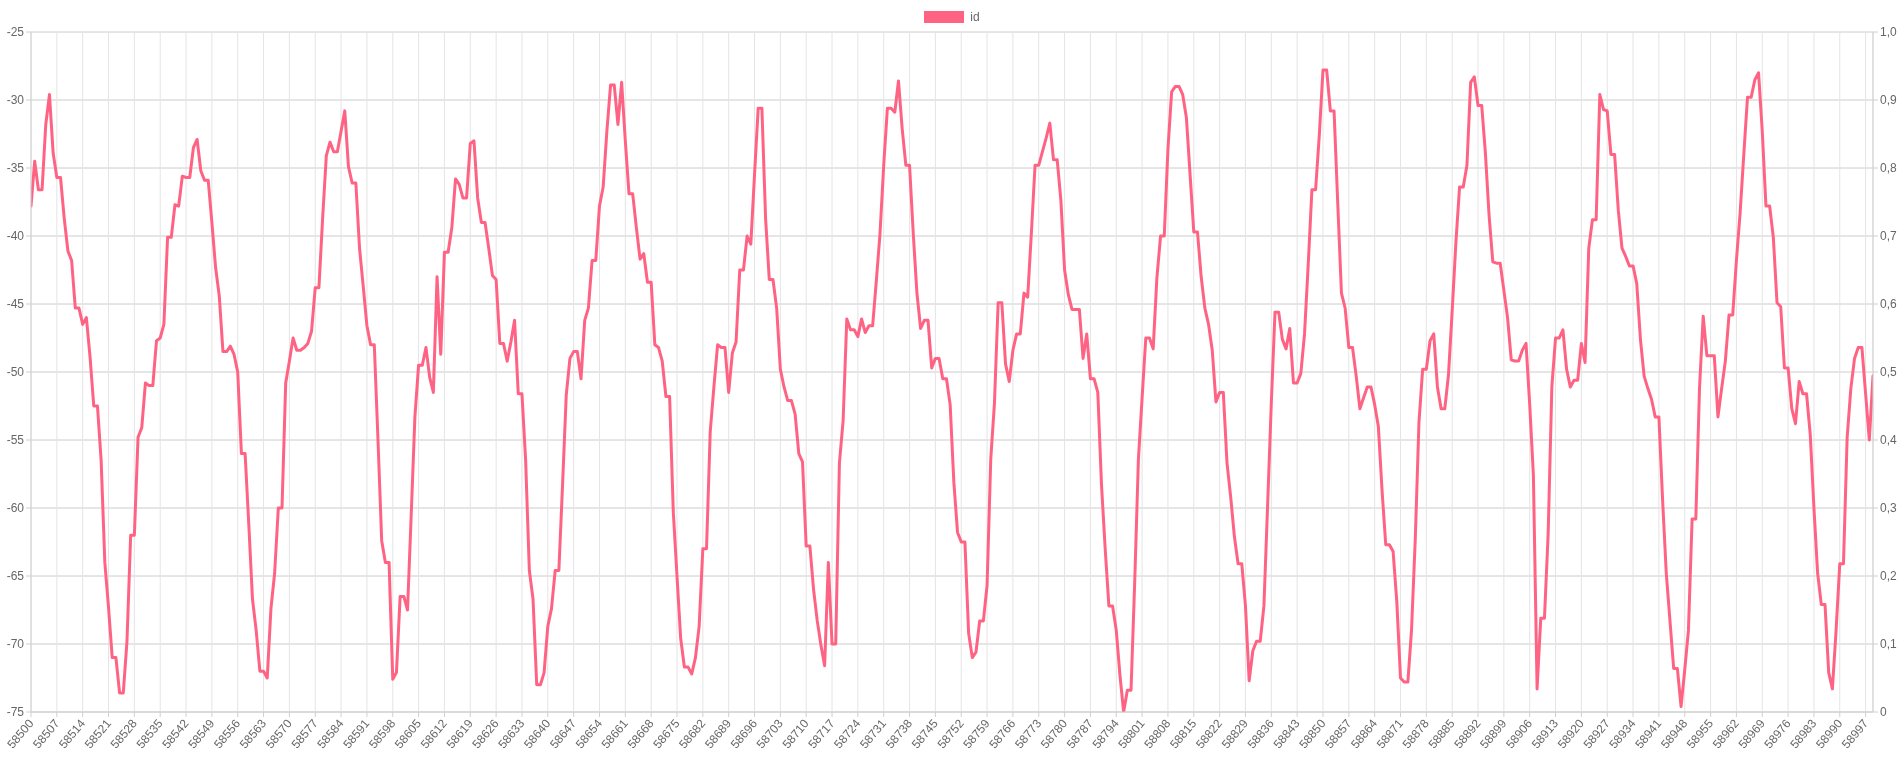 The image size is (1904, 761). Describe the element at coordinates (15, 508) in the screenshot. I see `y-tick-label: -60` at that location.